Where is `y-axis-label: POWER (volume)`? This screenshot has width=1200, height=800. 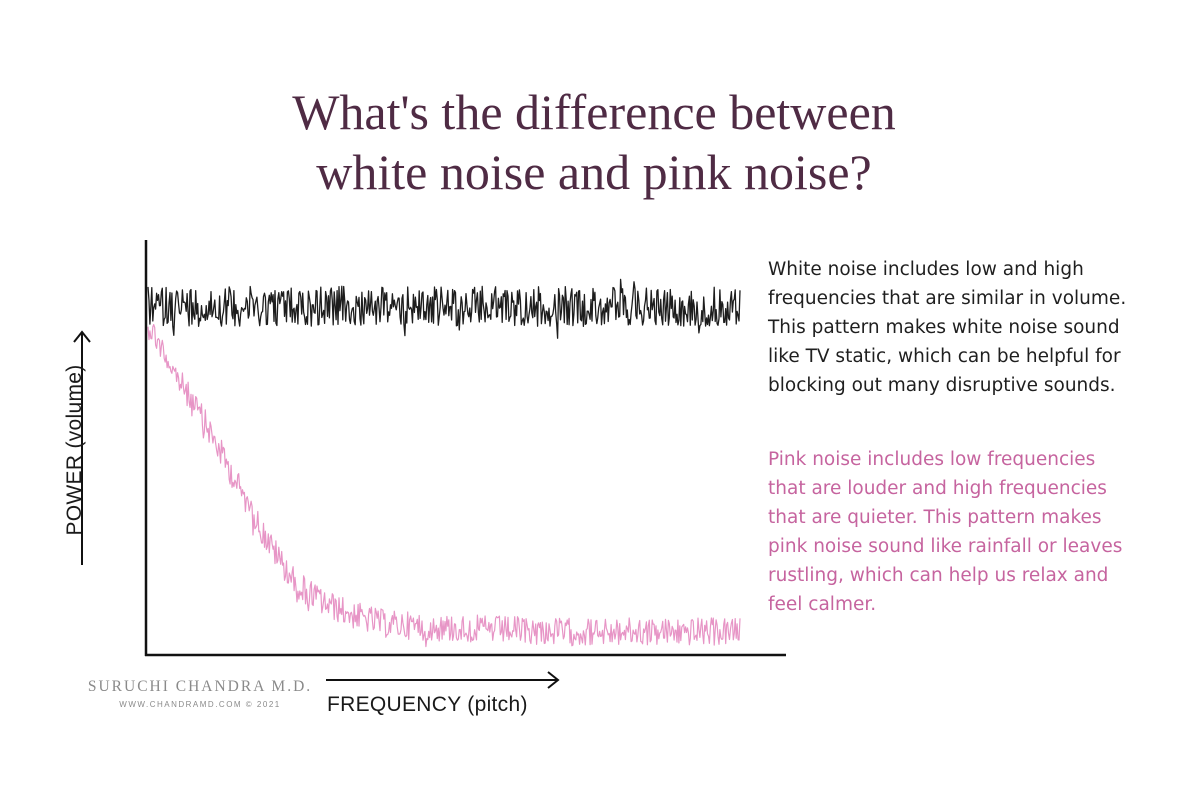 y-axis-label: POWER (volume) is located at coordinates (74, 450).